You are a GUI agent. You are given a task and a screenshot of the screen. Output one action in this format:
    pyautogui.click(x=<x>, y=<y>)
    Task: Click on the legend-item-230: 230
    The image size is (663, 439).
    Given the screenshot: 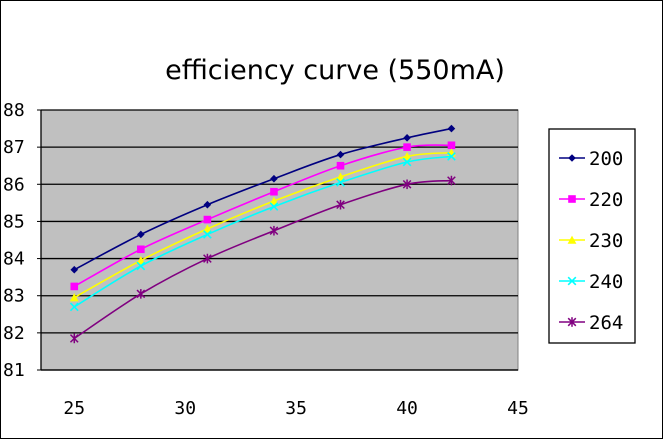 What is the action you would take?
    pyautogui.click(x=591, y=241)
    